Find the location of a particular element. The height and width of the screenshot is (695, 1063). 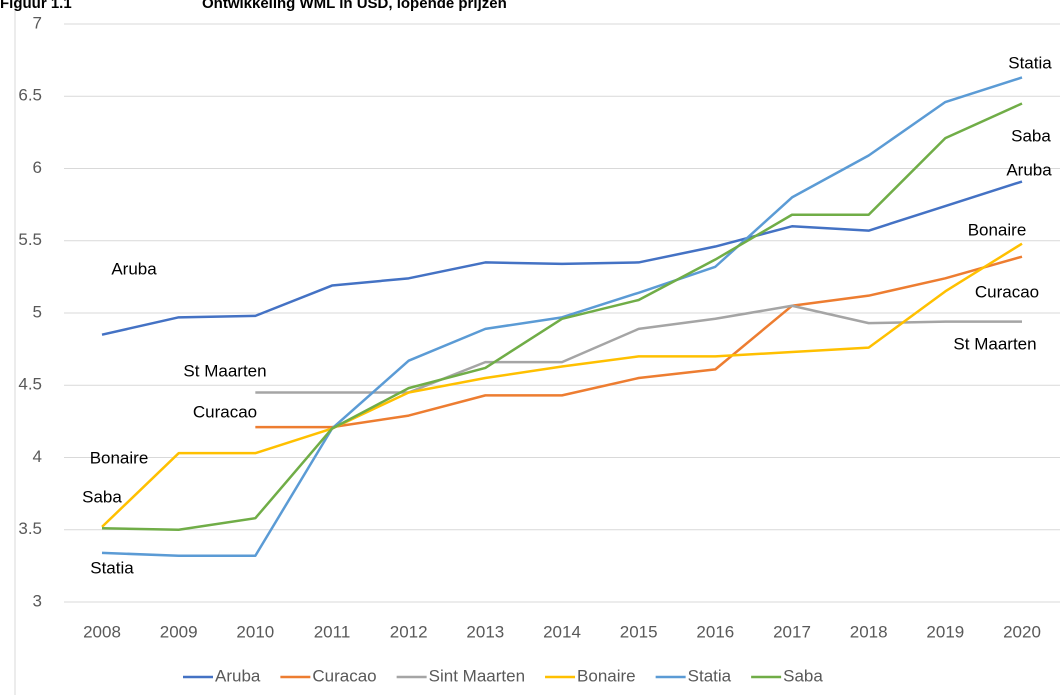

x-tick-label: 2012 is located at coordinates (409, 631).